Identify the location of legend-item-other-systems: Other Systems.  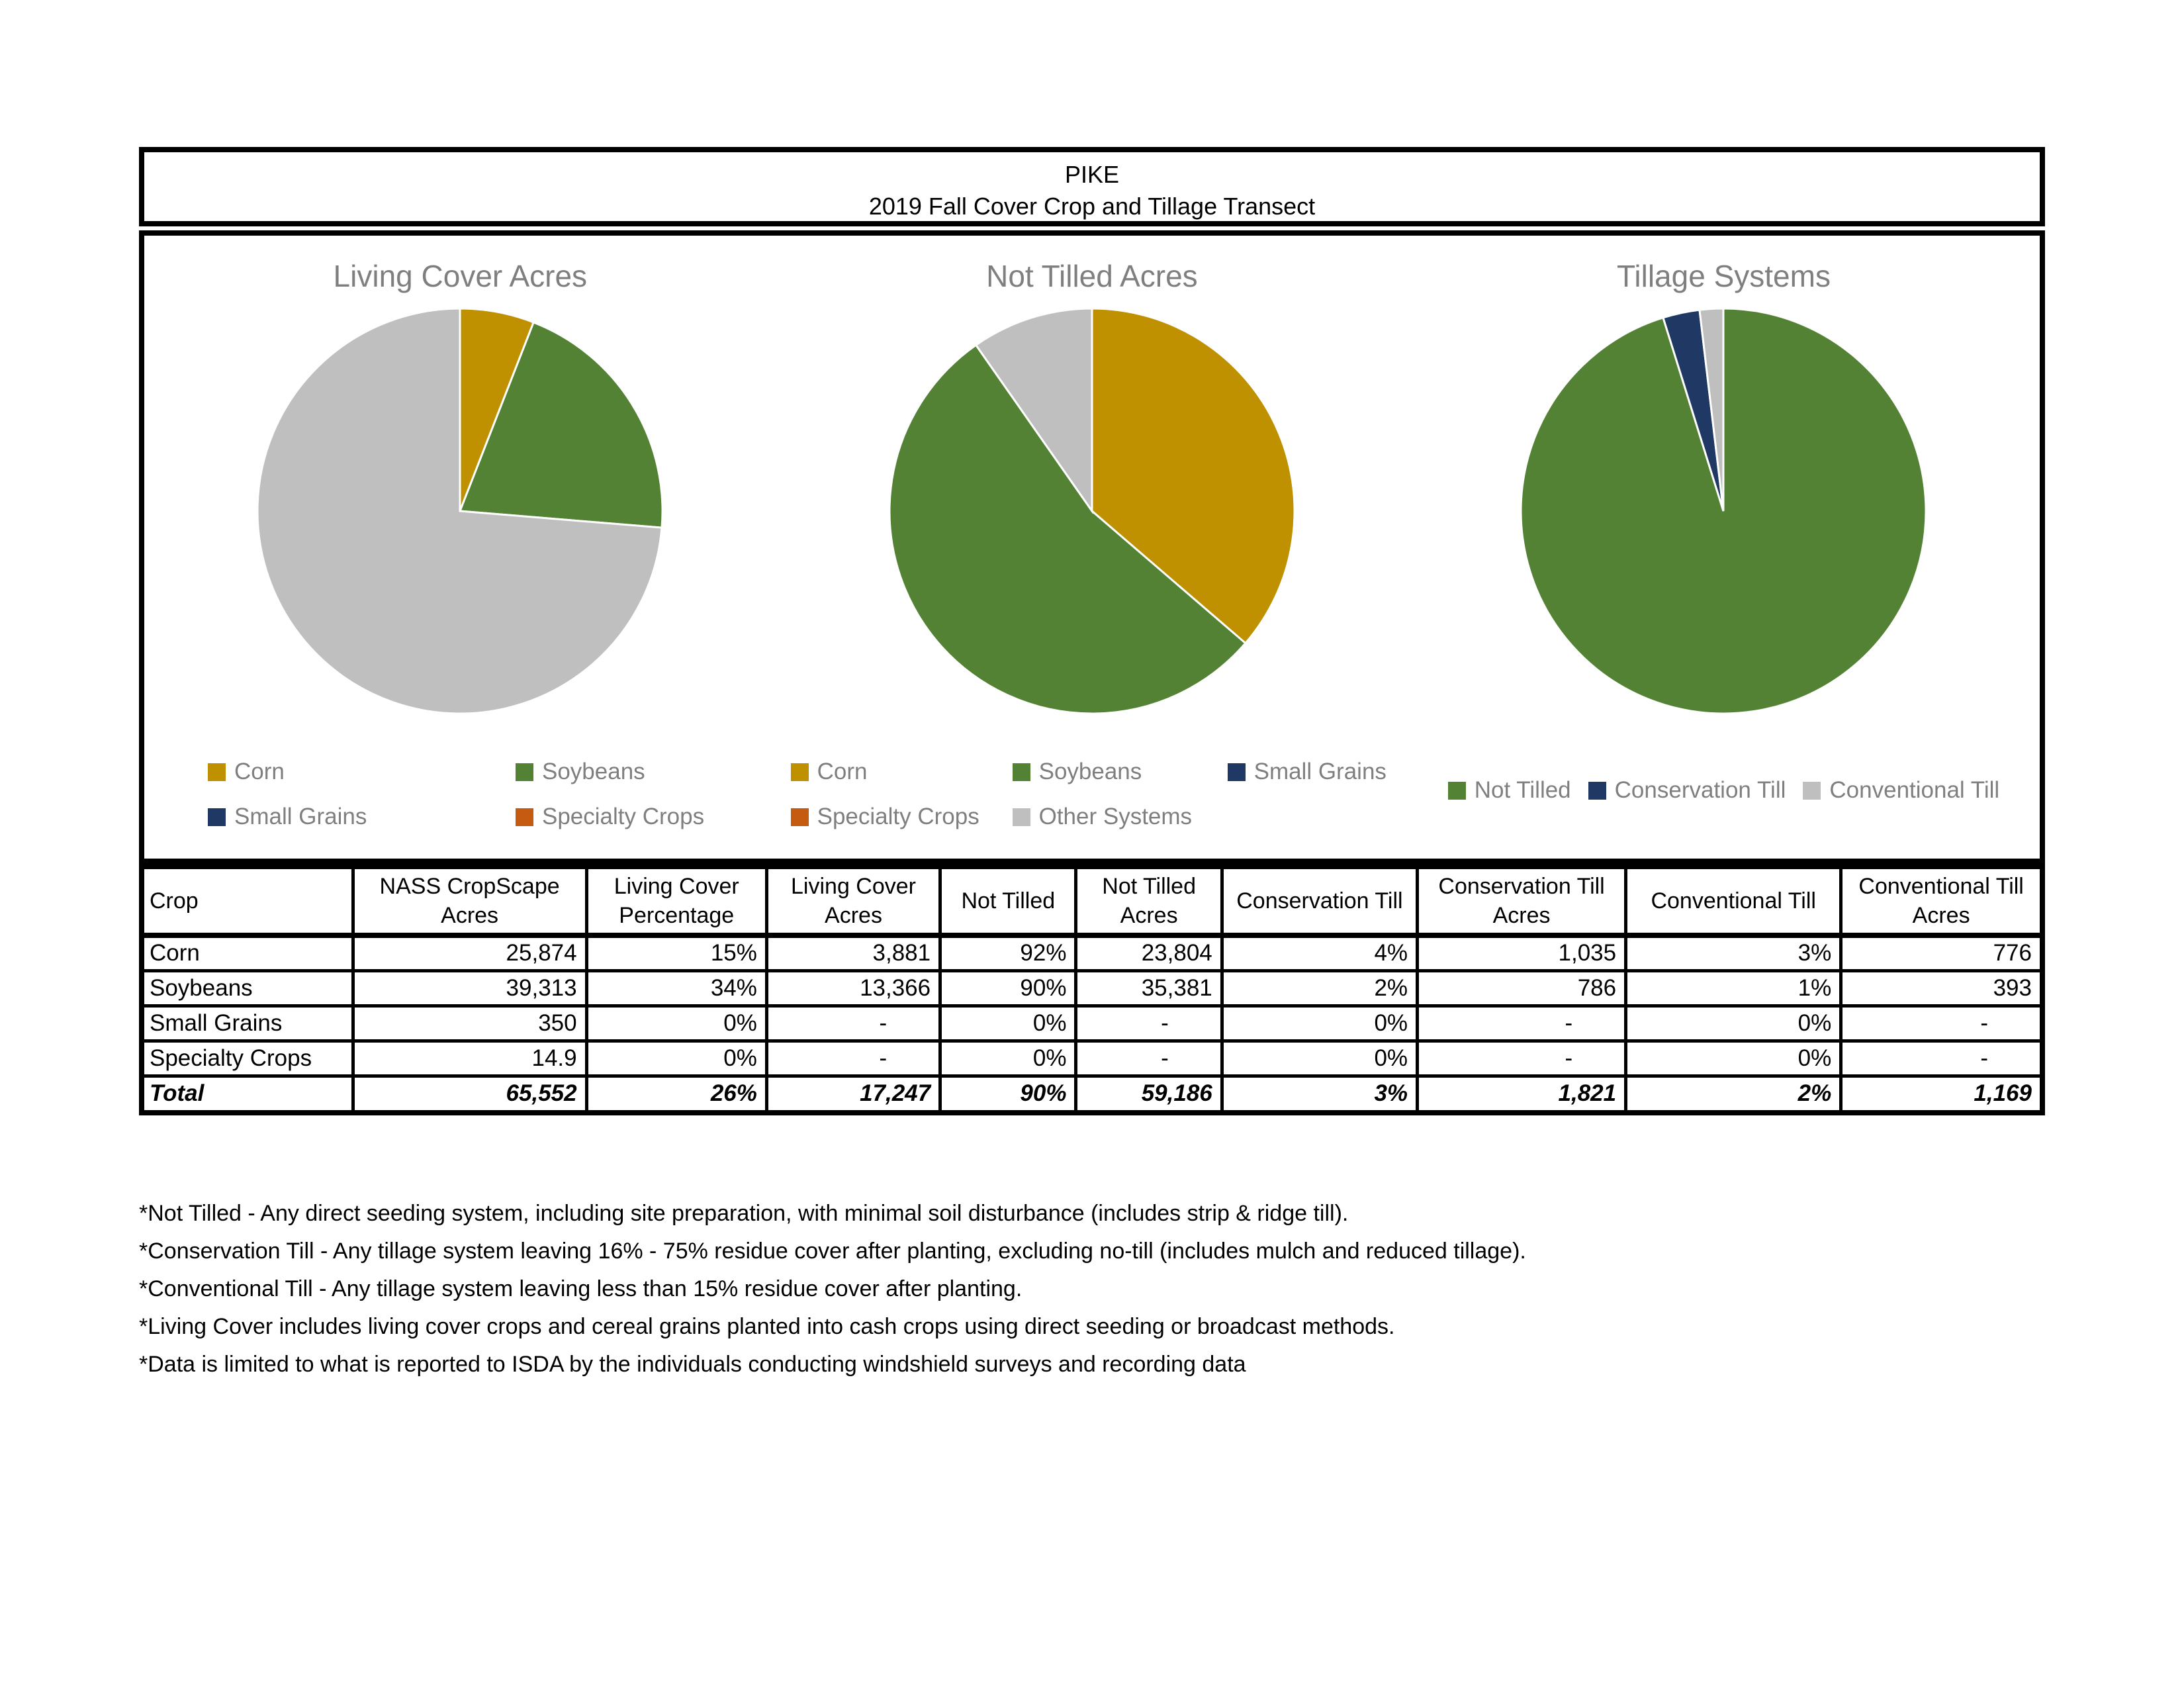
(1120, 817).